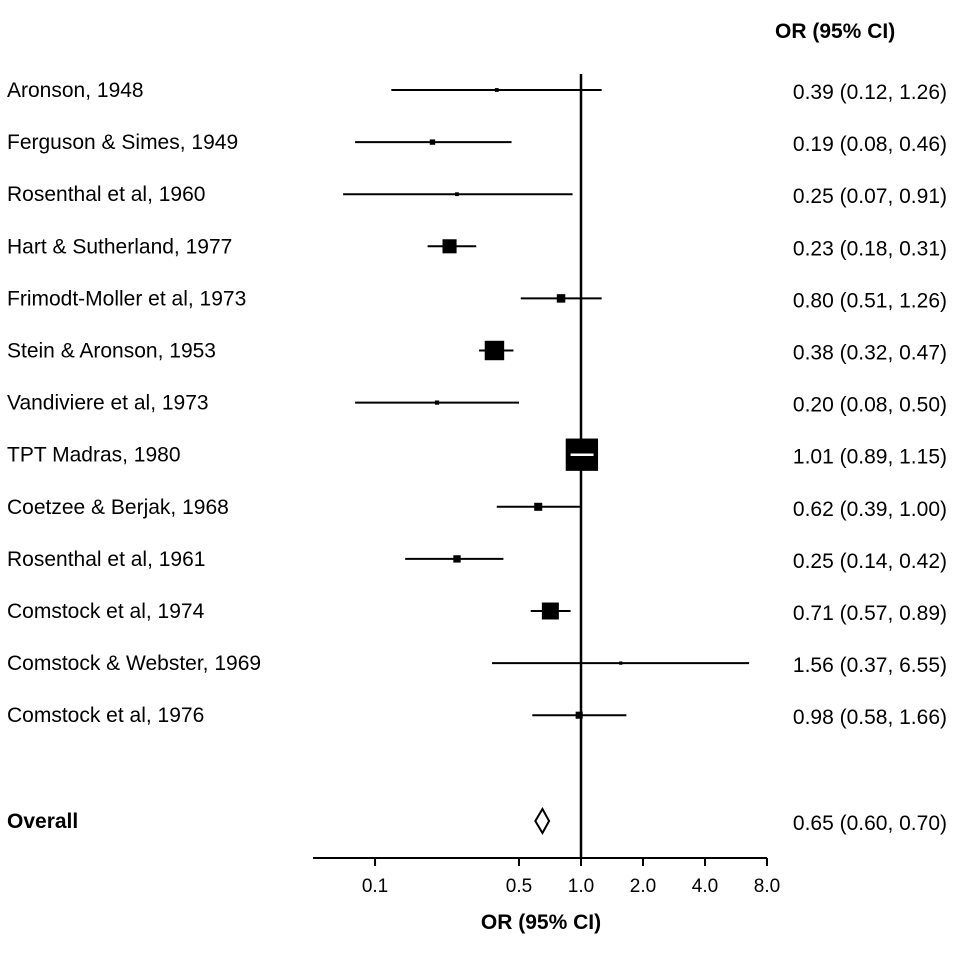 The width and height of the screenshot is (960, 965). Describe the element at coordinates (122, 142) in the screenshot. I see `study-label: Ferguson & Simes, 1949` at that location.